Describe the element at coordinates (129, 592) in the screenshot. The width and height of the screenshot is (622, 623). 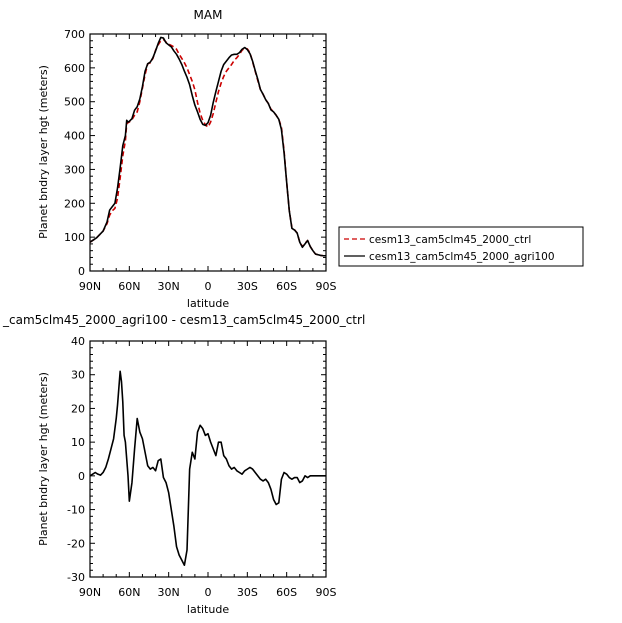
I see `bottom-x-tick-label: 60N` at that location.